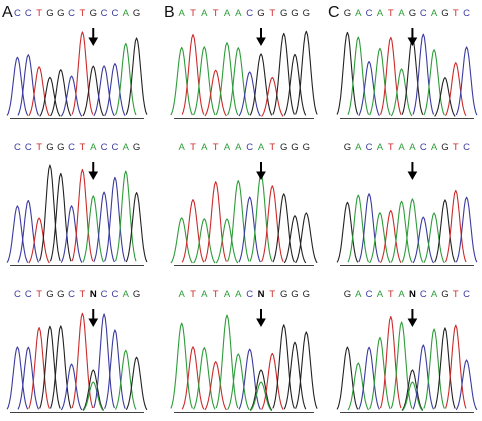 The image size is (482, 421). Describe the element at coordinates (334, 12) in the screenshot. I see `panel-label-c: C` at that location.